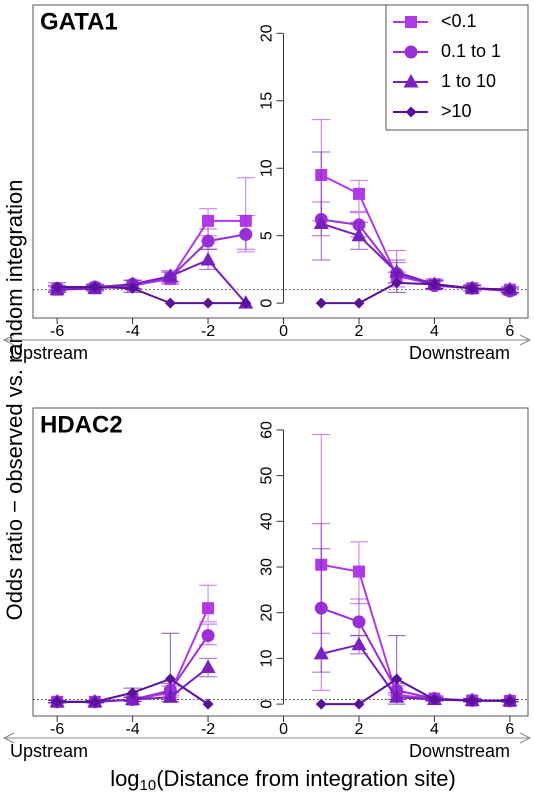 This screenshot has width=534, height=800. Describe the element at coordinates (267, 476) in the screenshot. I see `y-tick-label: 50` at that location.